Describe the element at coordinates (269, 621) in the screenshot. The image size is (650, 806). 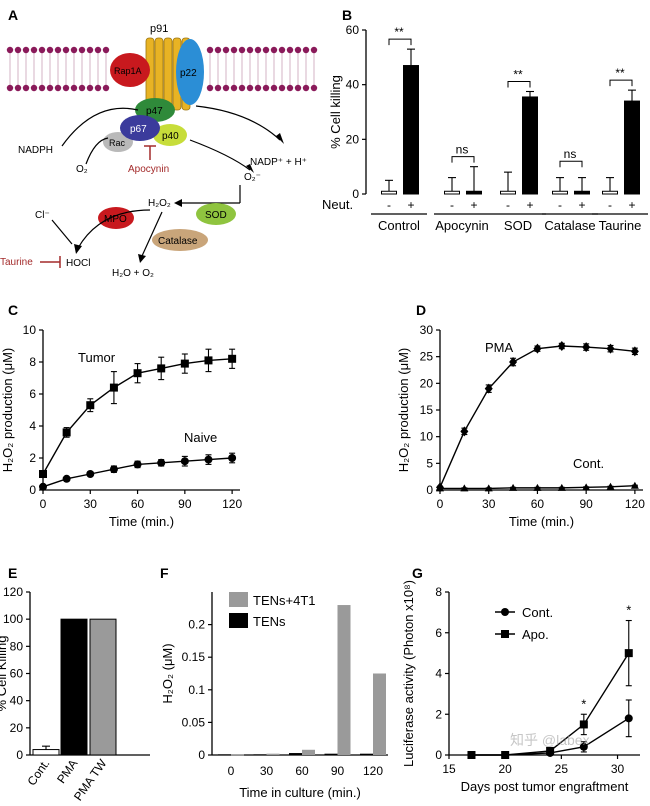
I see `legend-label: TENs` at that location.